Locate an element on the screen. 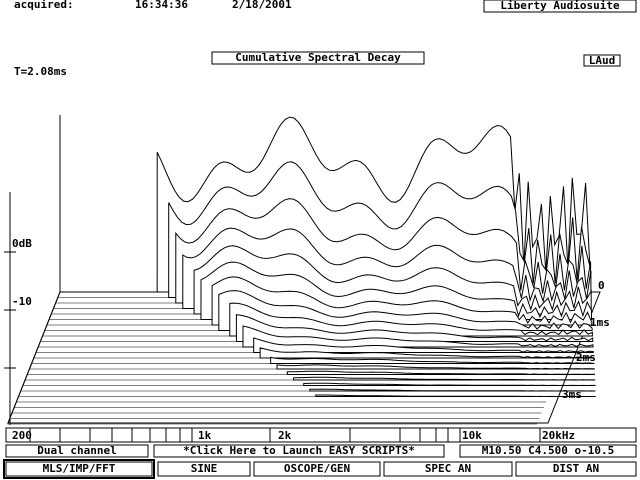 This screenshot has height=480, width=640. acquired-date: 2/18/2001 is located at coordinates (262, 5).